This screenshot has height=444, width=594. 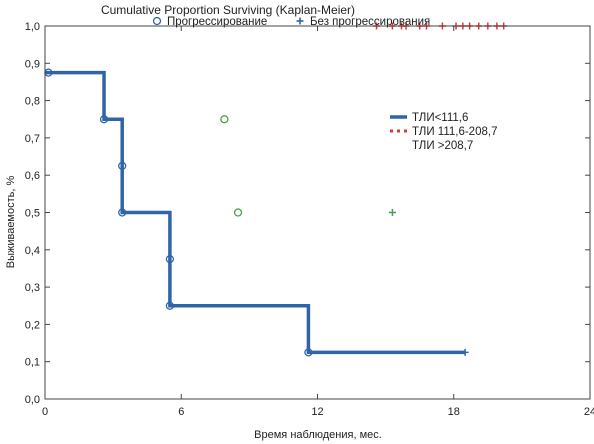 I want to click on x-axis-label: Время наблюдения, мес., so click(x=318, y=435).